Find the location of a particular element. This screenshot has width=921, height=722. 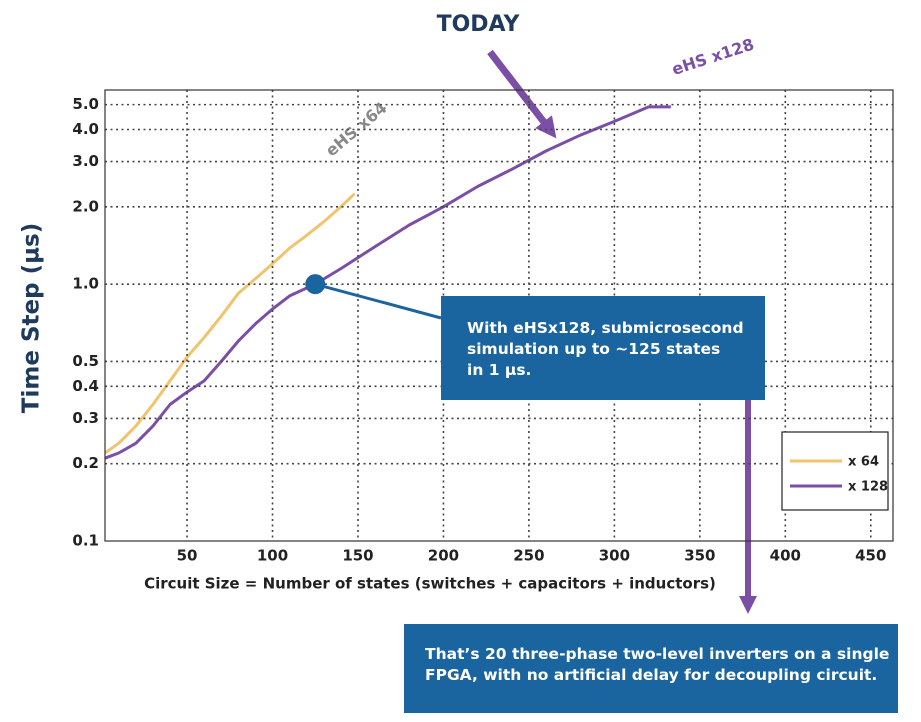

y-tick-label: 0.5 is located at coordinates (85, 361).